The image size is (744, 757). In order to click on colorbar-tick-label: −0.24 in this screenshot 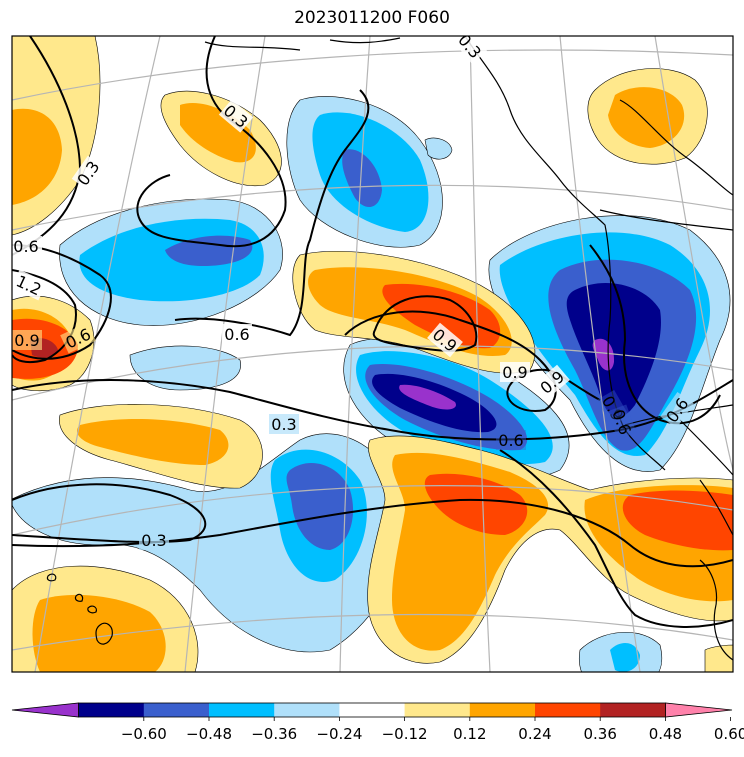, I will do `click(339, 734)`.